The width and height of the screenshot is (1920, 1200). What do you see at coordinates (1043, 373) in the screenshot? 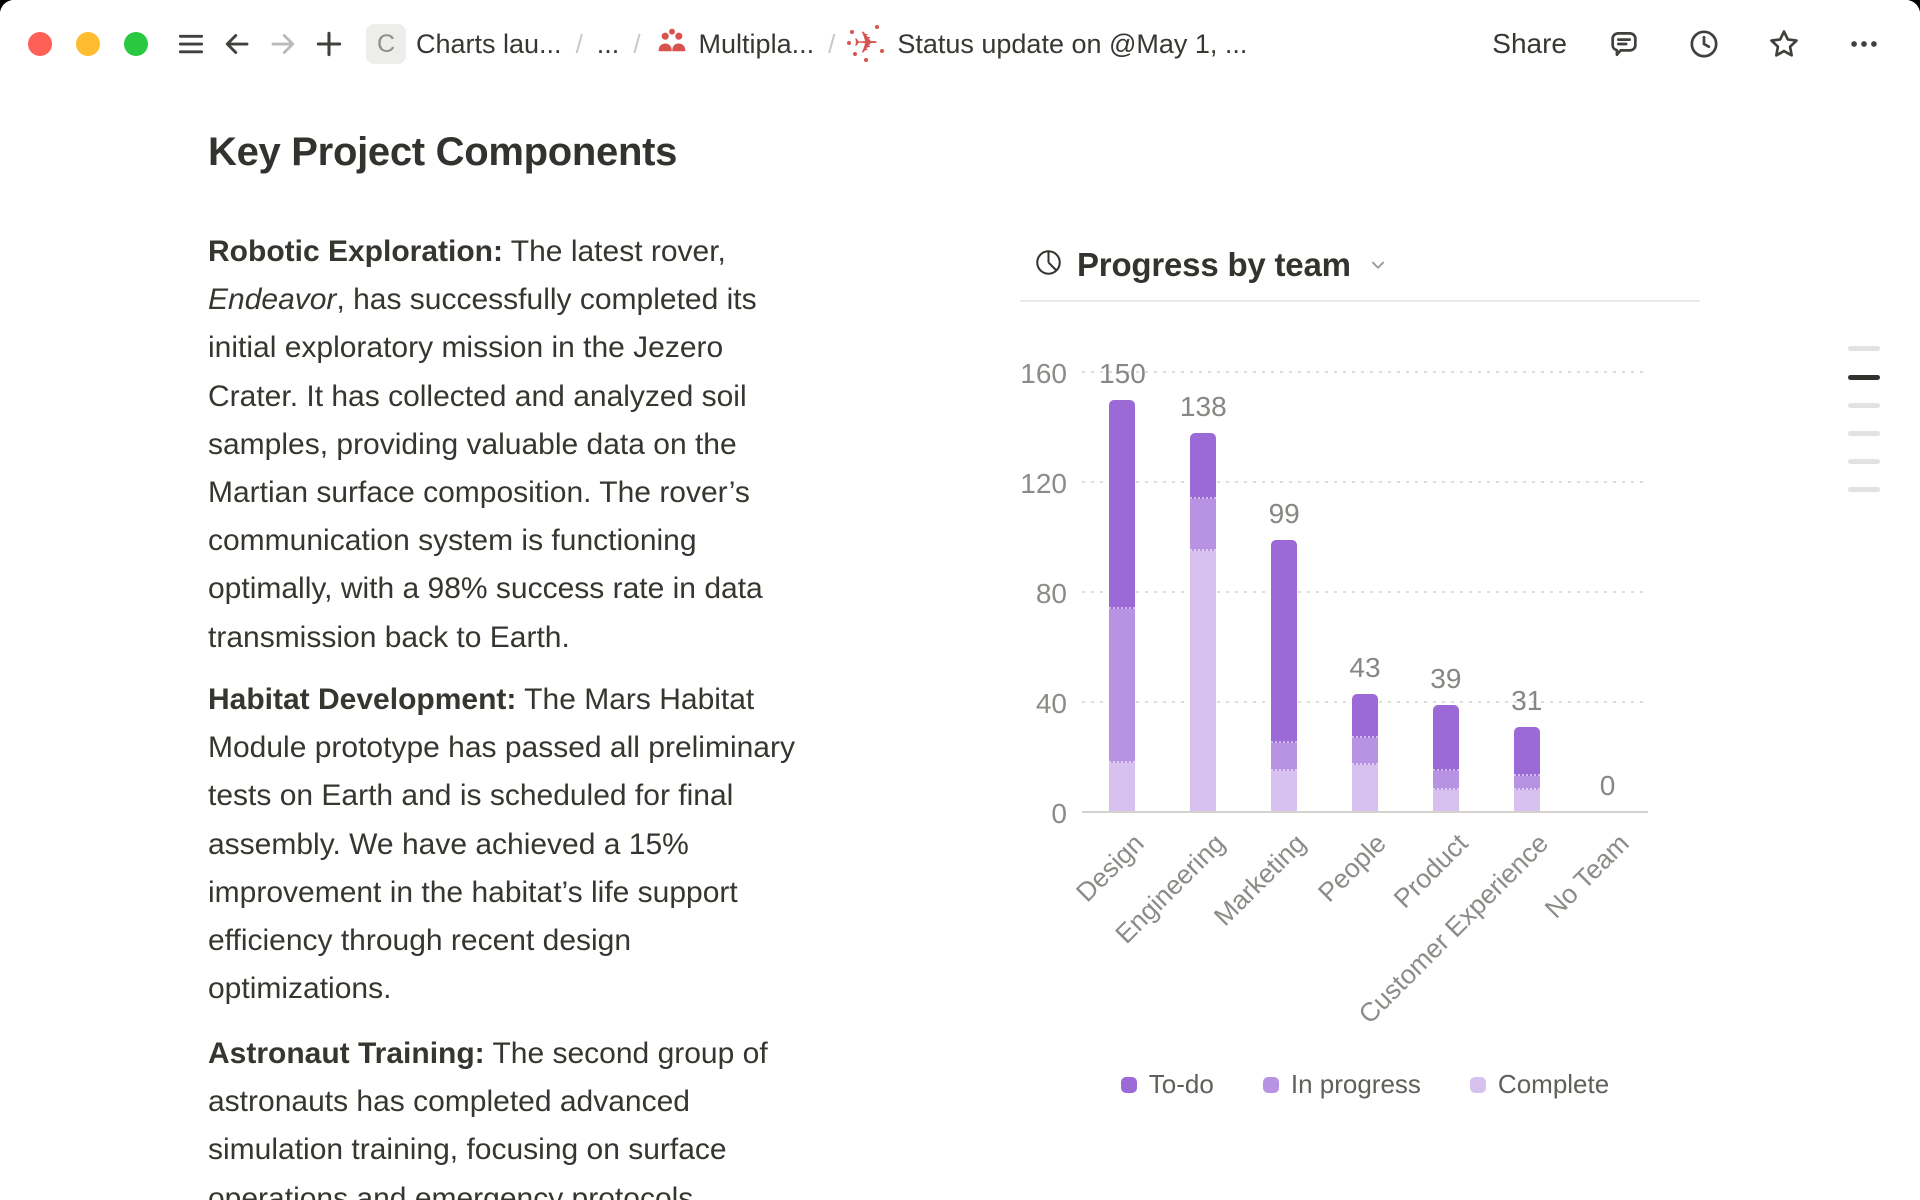
I see `y-axis-tick-label: 160` at bounding box center [1043, 373].